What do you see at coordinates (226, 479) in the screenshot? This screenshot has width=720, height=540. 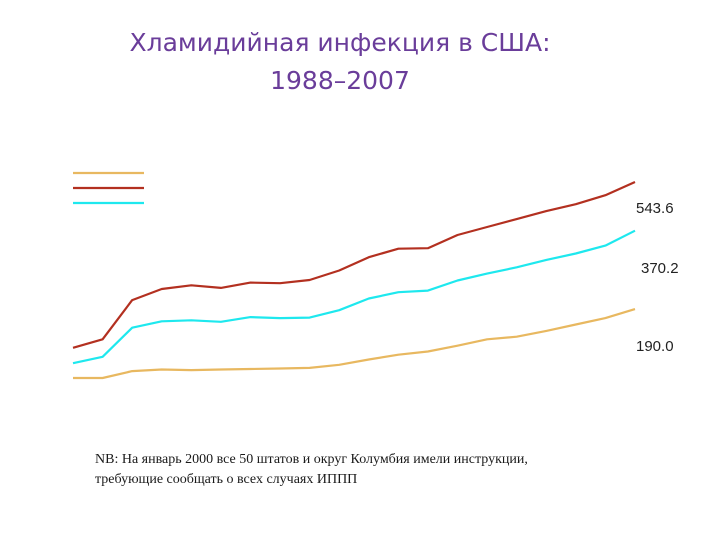 I see `footnote-line-2: требующие сообщать о всех случаях ИППП` at bounding box center [226, 479].